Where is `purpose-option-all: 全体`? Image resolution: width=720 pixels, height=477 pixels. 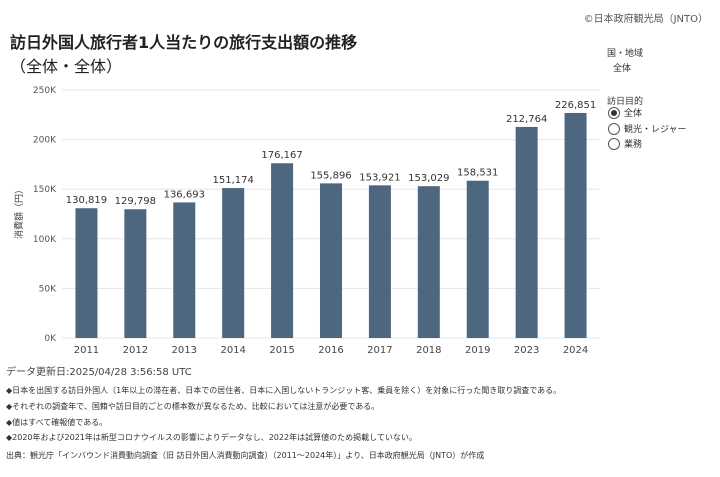
purpose-option-all: 全体 is located at coordinates (625, 112).